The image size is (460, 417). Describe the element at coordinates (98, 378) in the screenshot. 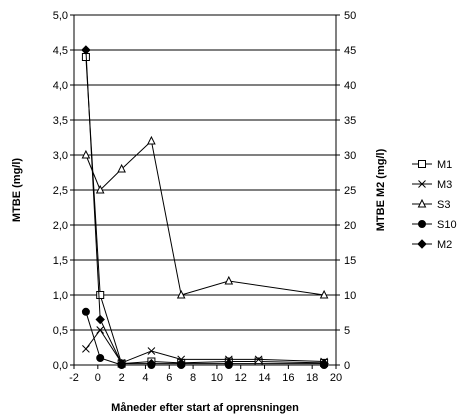

I see `x-tick-label: 0` at that location.